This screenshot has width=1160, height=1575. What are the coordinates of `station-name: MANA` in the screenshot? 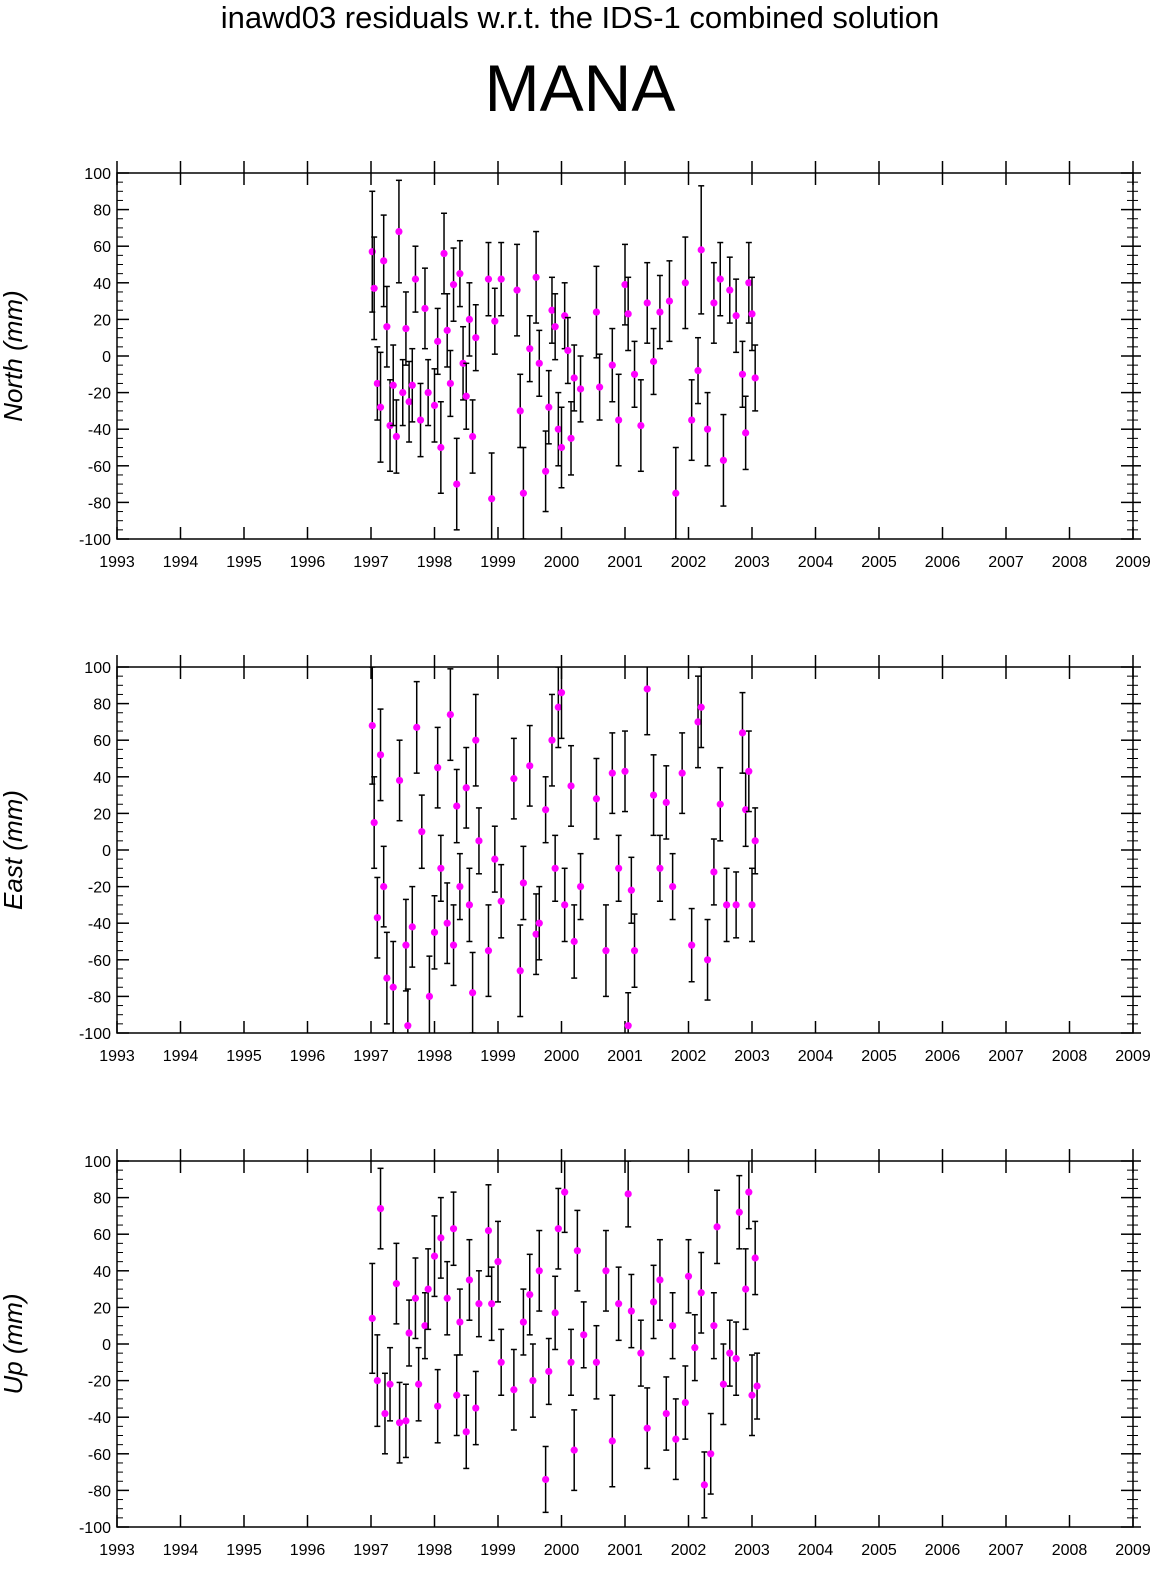 It's located at (580, 88).